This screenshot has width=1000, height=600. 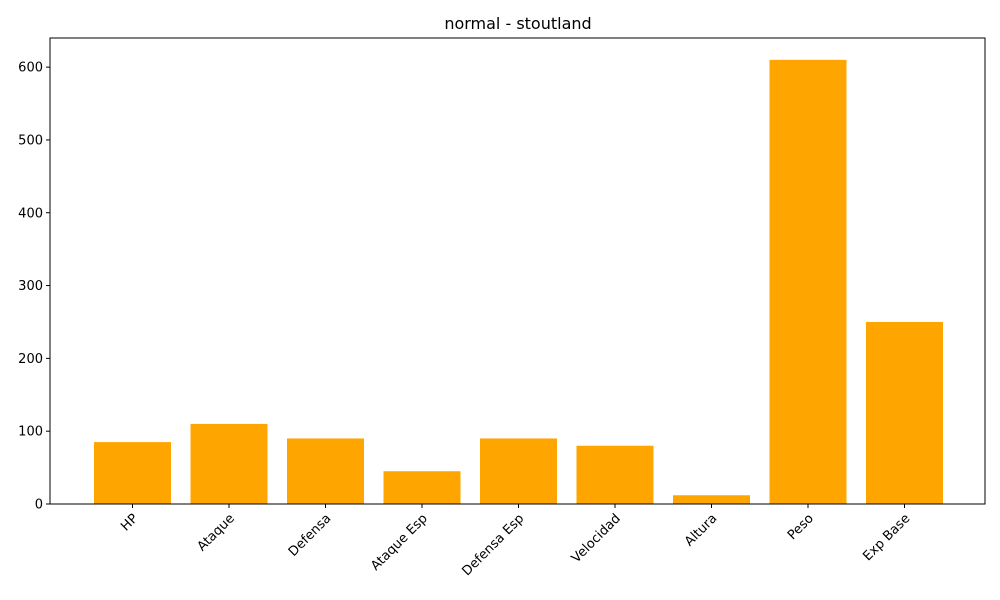 What do you see at coordinates (325, 471) in the screenshot?
I see `bar-defensa` at bounding box center [325, 471].